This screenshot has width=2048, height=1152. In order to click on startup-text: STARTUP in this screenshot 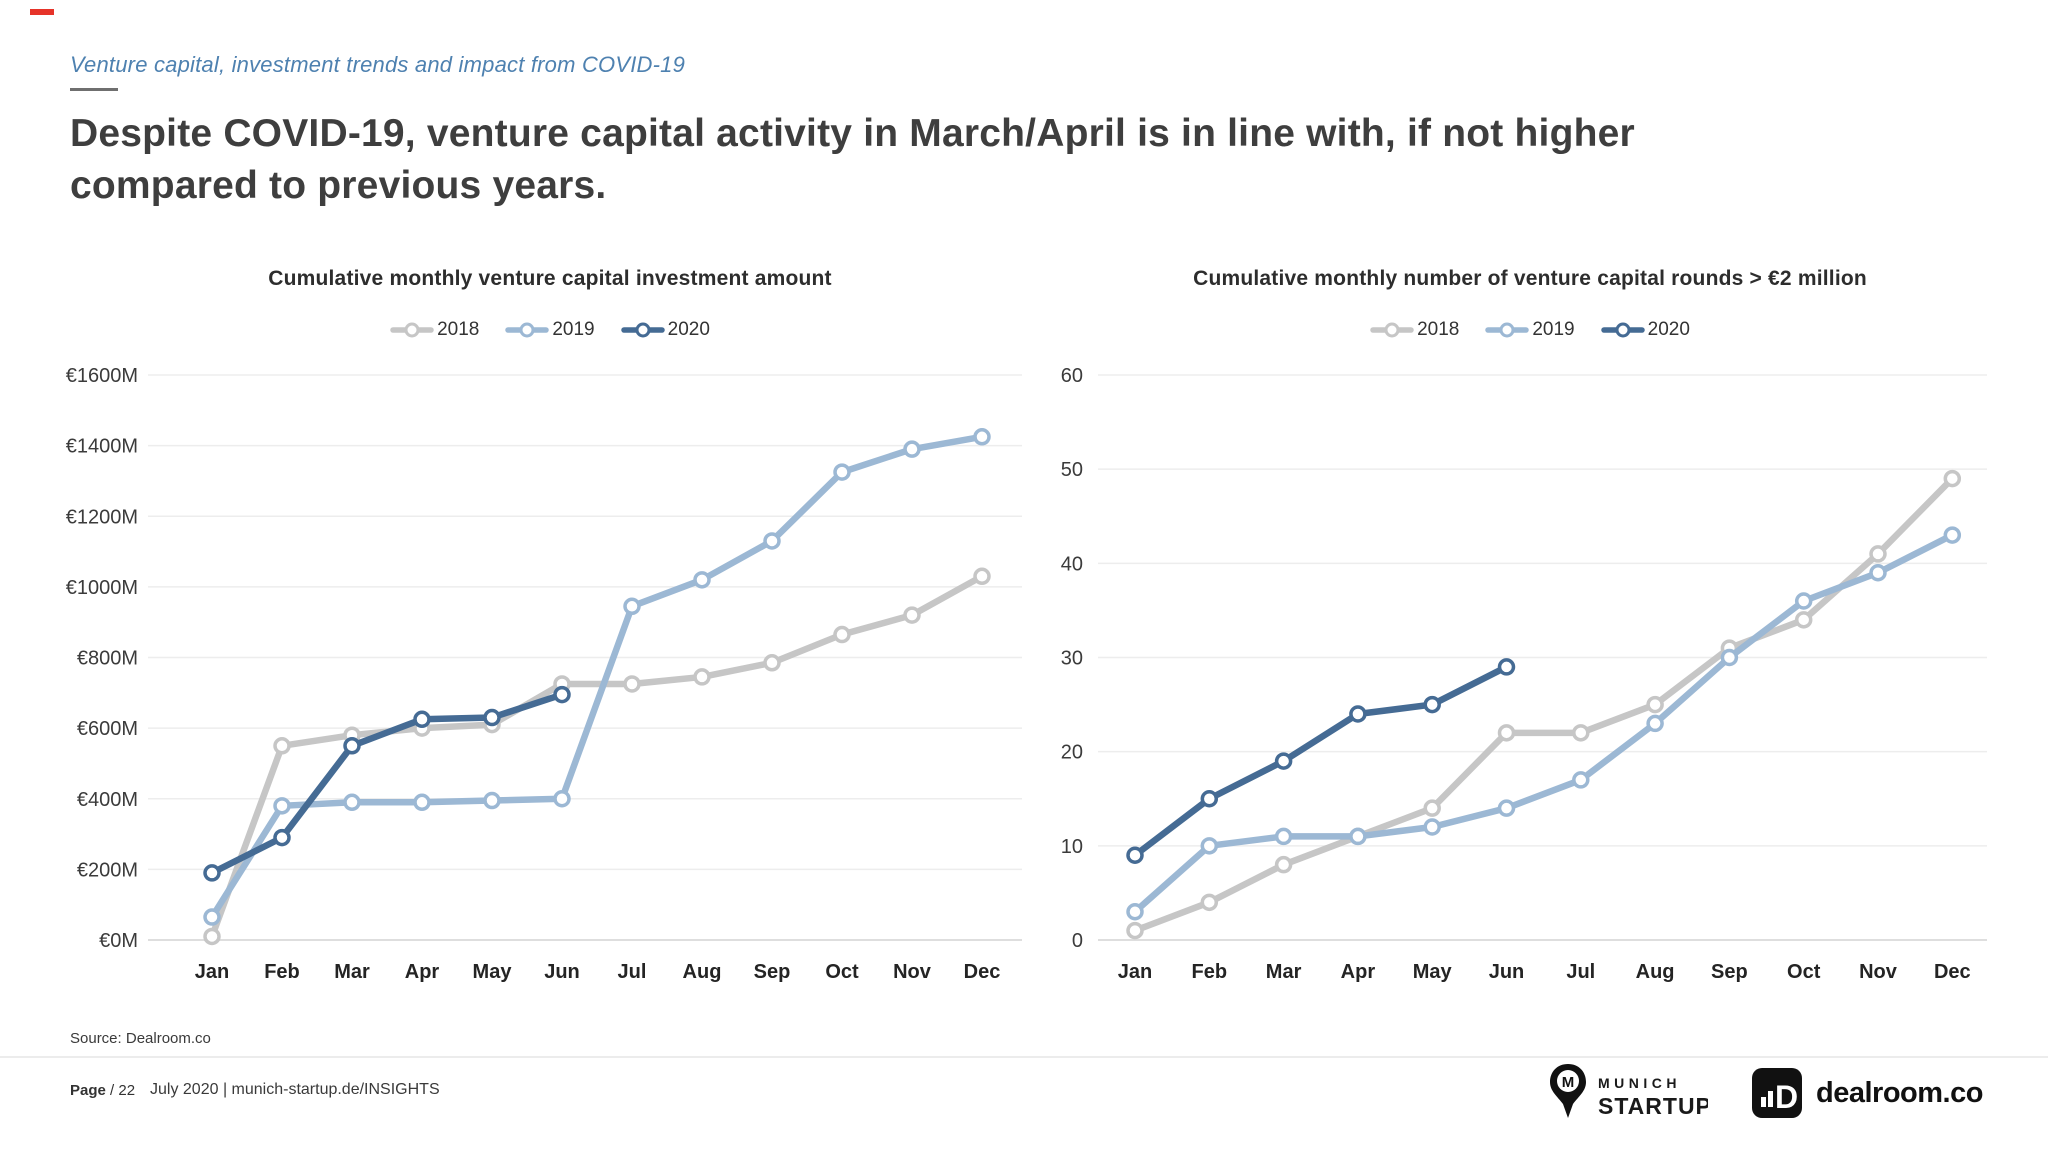, I will do `click(1653, 1106)`.